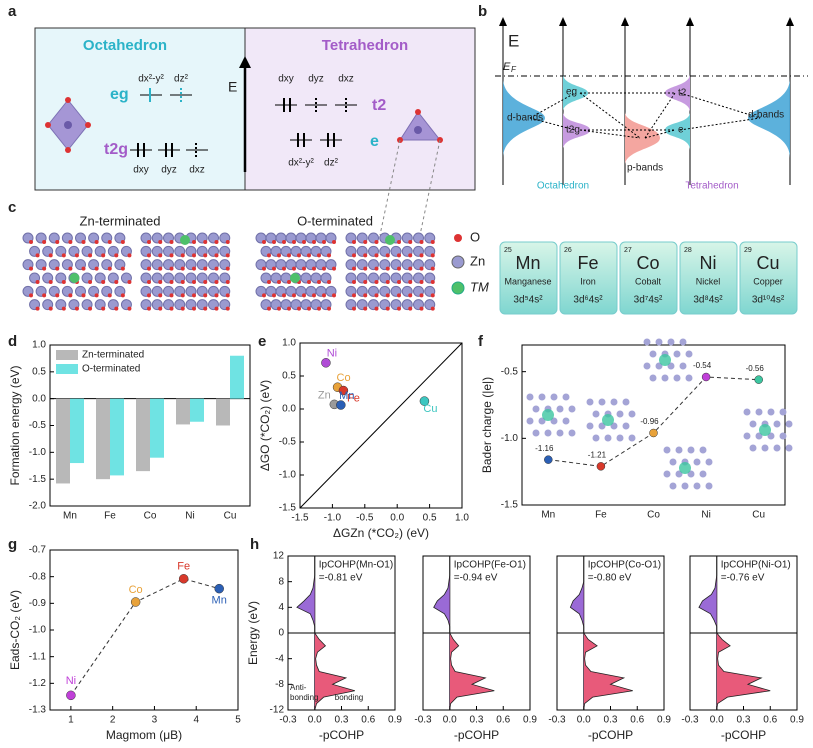  Describe the element at coordinates (324, 395) in the screenshot. I see `point-label: Zn` at that location.